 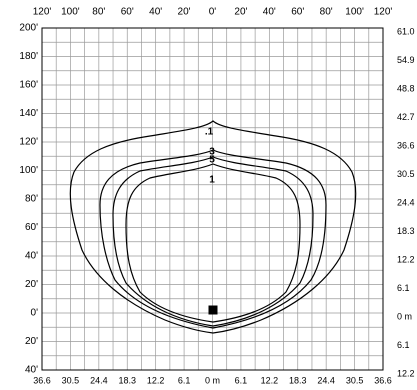 I want to click on right-tick-label: 30.5, so click(x=406, y=174).